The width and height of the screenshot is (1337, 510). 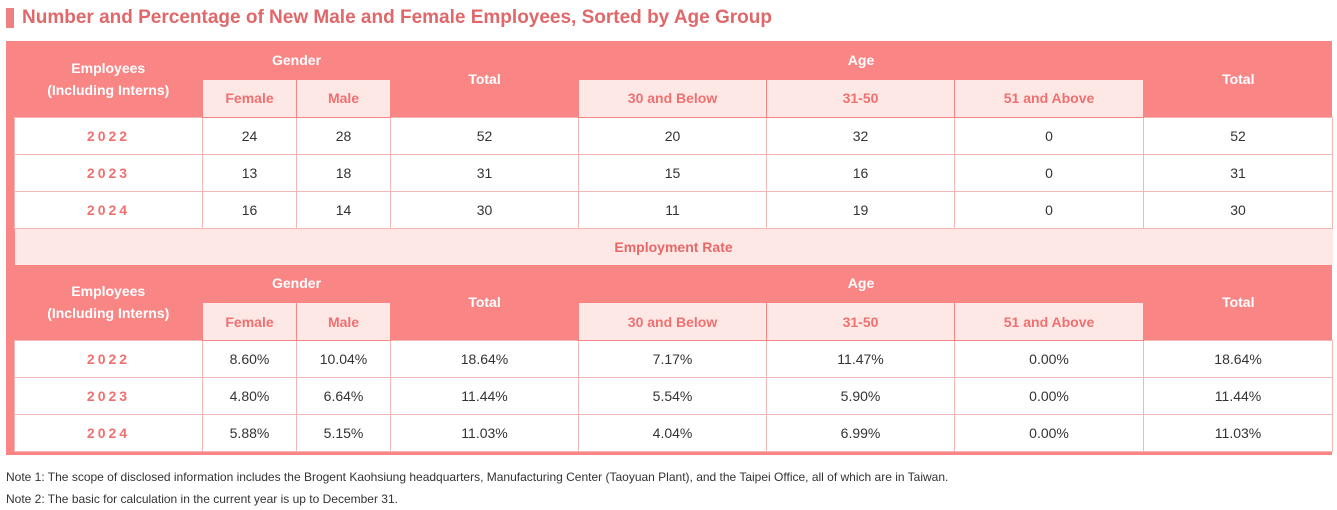 I want to click on male-cell: 18, so click(x=343, y=172).